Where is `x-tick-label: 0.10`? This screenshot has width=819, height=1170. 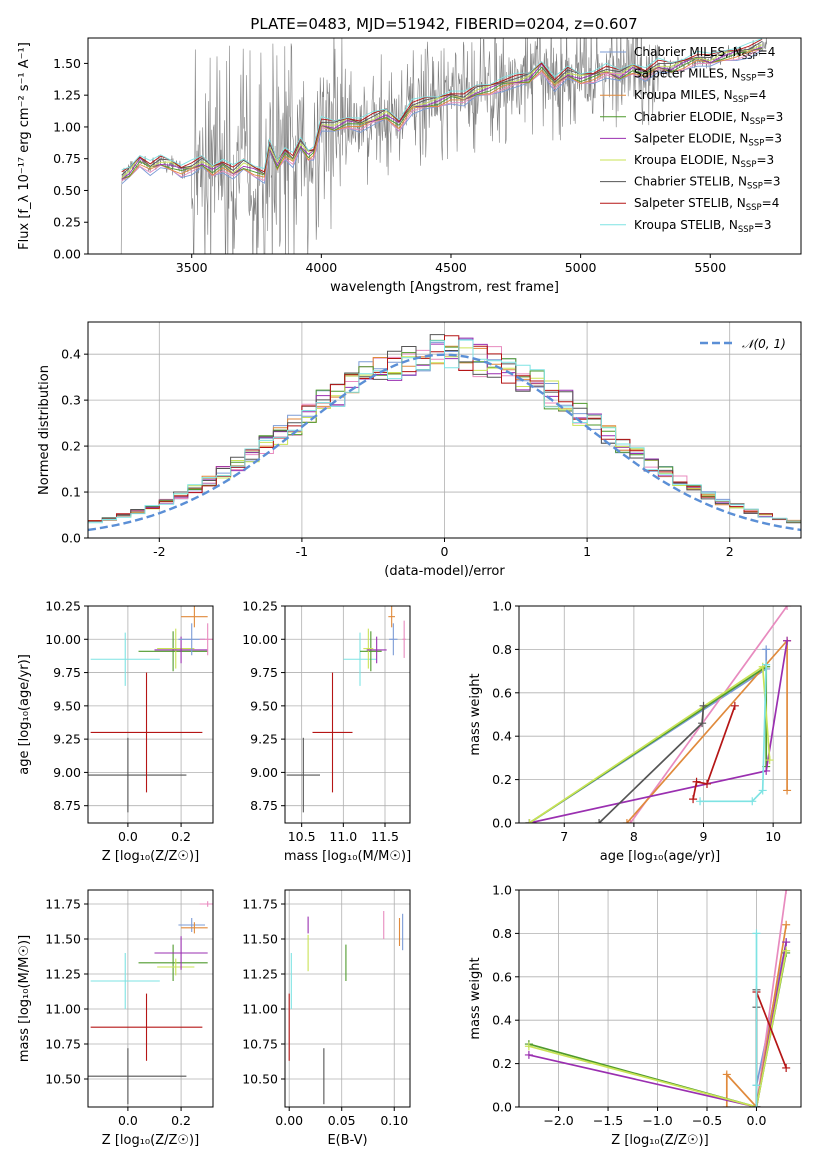 x-tick-label: 0.10 is located at coordinates (394, 1120).